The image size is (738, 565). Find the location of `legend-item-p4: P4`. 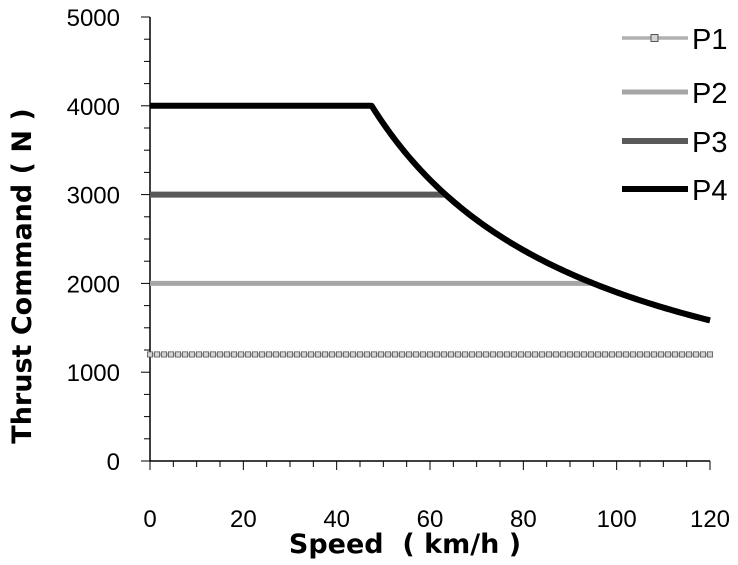

legend-item-p4: P4 is located at coordinates (674, 191).